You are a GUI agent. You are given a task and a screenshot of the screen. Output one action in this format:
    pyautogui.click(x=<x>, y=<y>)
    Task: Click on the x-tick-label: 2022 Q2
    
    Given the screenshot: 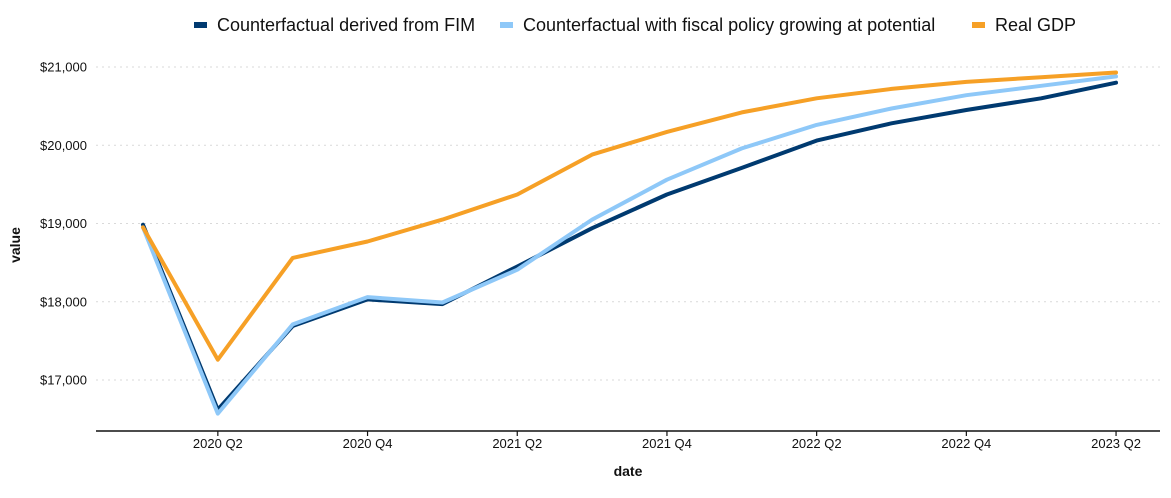 What is the action you would take?
    pyautogui.click(x=817, y=443)
    